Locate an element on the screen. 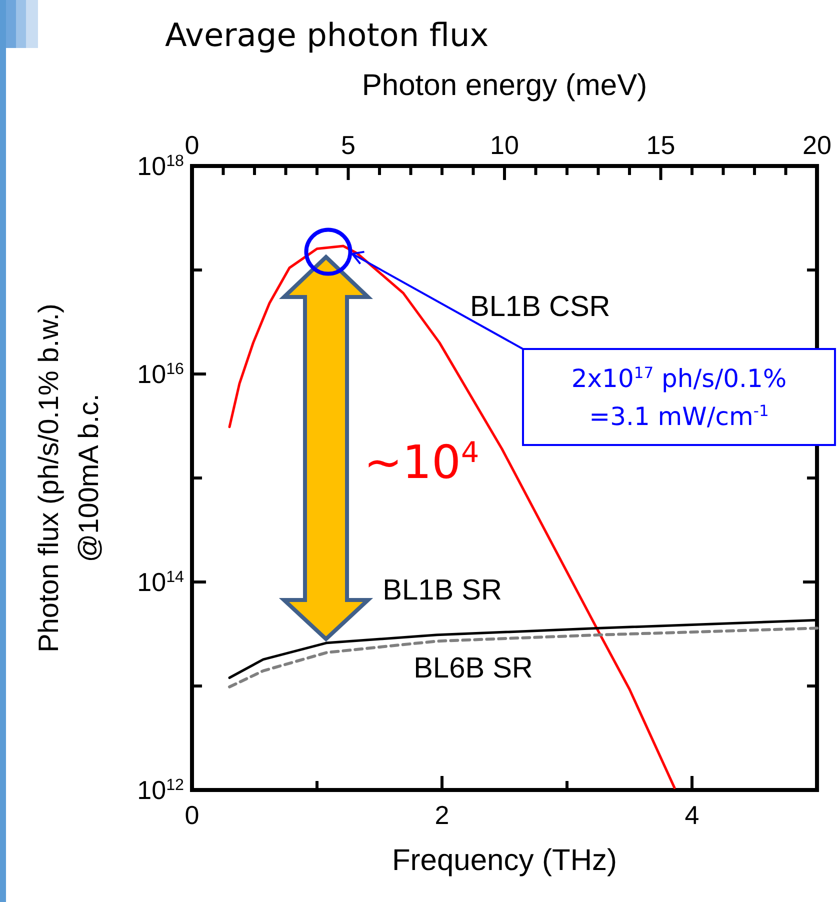 This screenshot has width=837, height=902. x2-tick-label: 20 is located at coordinates (817, 145).